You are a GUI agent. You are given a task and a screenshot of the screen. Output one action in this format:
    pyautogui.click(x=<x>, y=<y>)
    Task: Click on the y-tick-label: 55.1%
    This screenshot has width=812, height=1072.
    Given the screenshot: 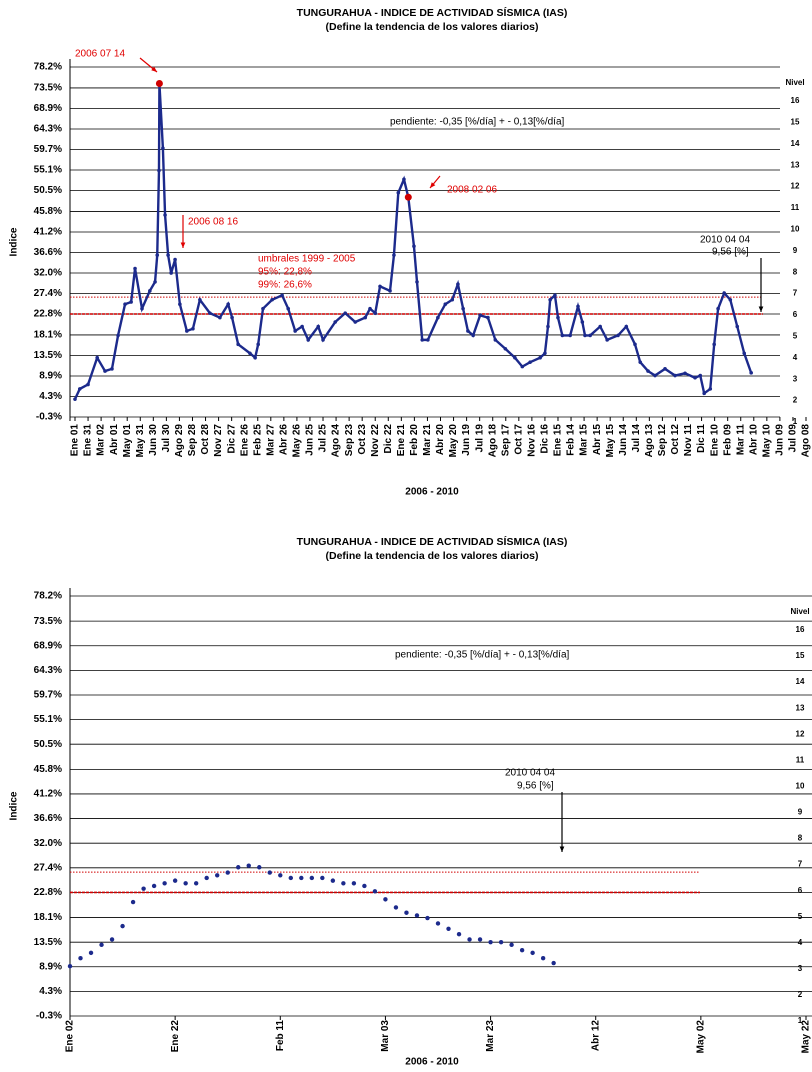 What is the action you would take?
    pyautogui.click(x=48, y=719)
    